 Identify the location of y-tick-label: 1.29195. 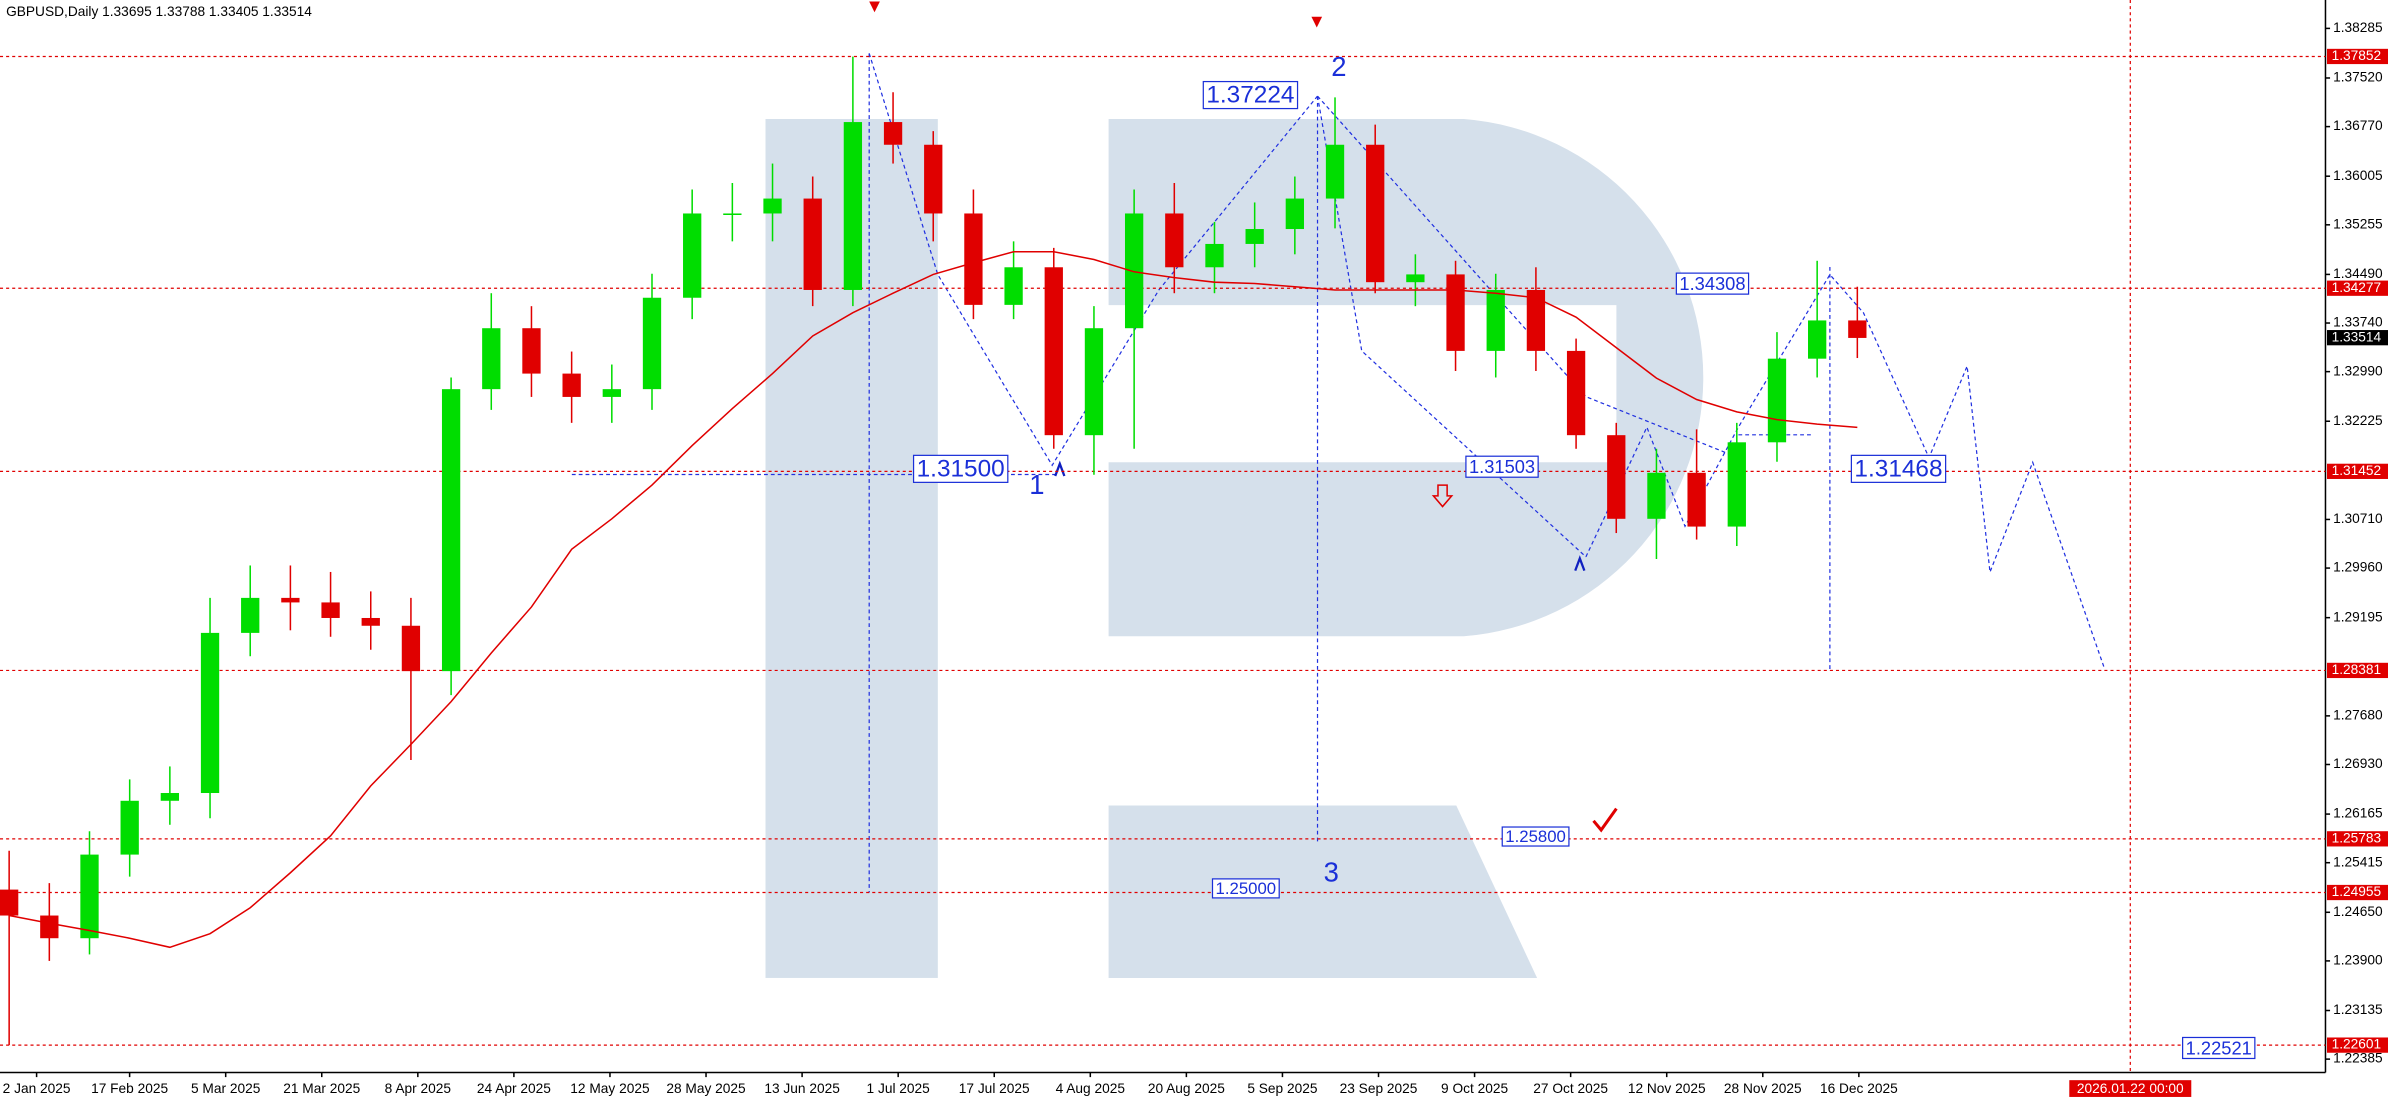
(2358, 616).